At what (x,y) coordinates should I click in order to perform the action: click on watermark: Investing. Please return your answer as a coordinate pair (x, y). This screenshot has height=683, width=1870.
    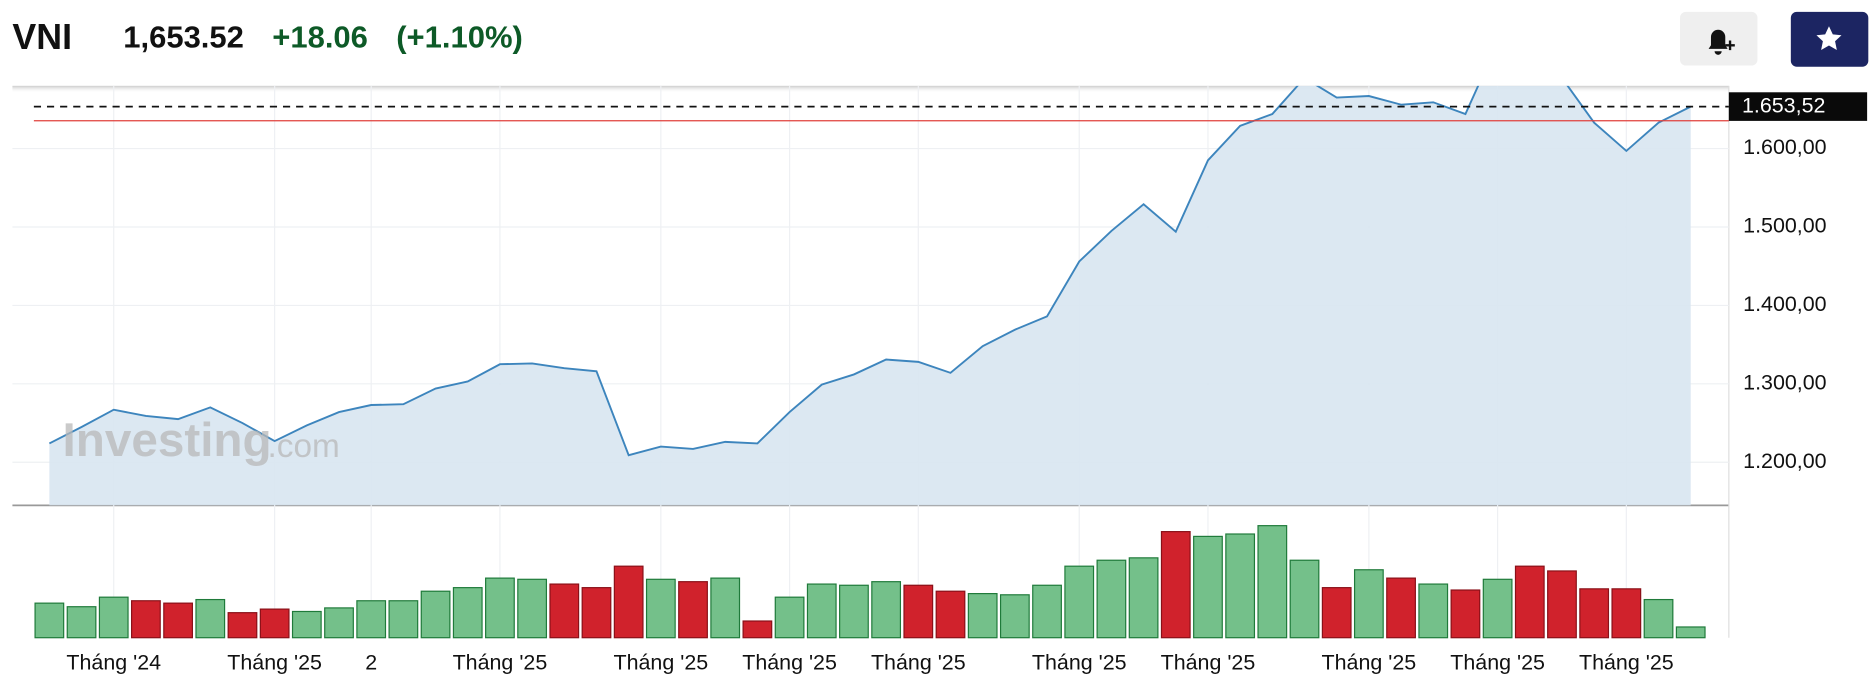
    Looking at the image, I should click on (166, 440).